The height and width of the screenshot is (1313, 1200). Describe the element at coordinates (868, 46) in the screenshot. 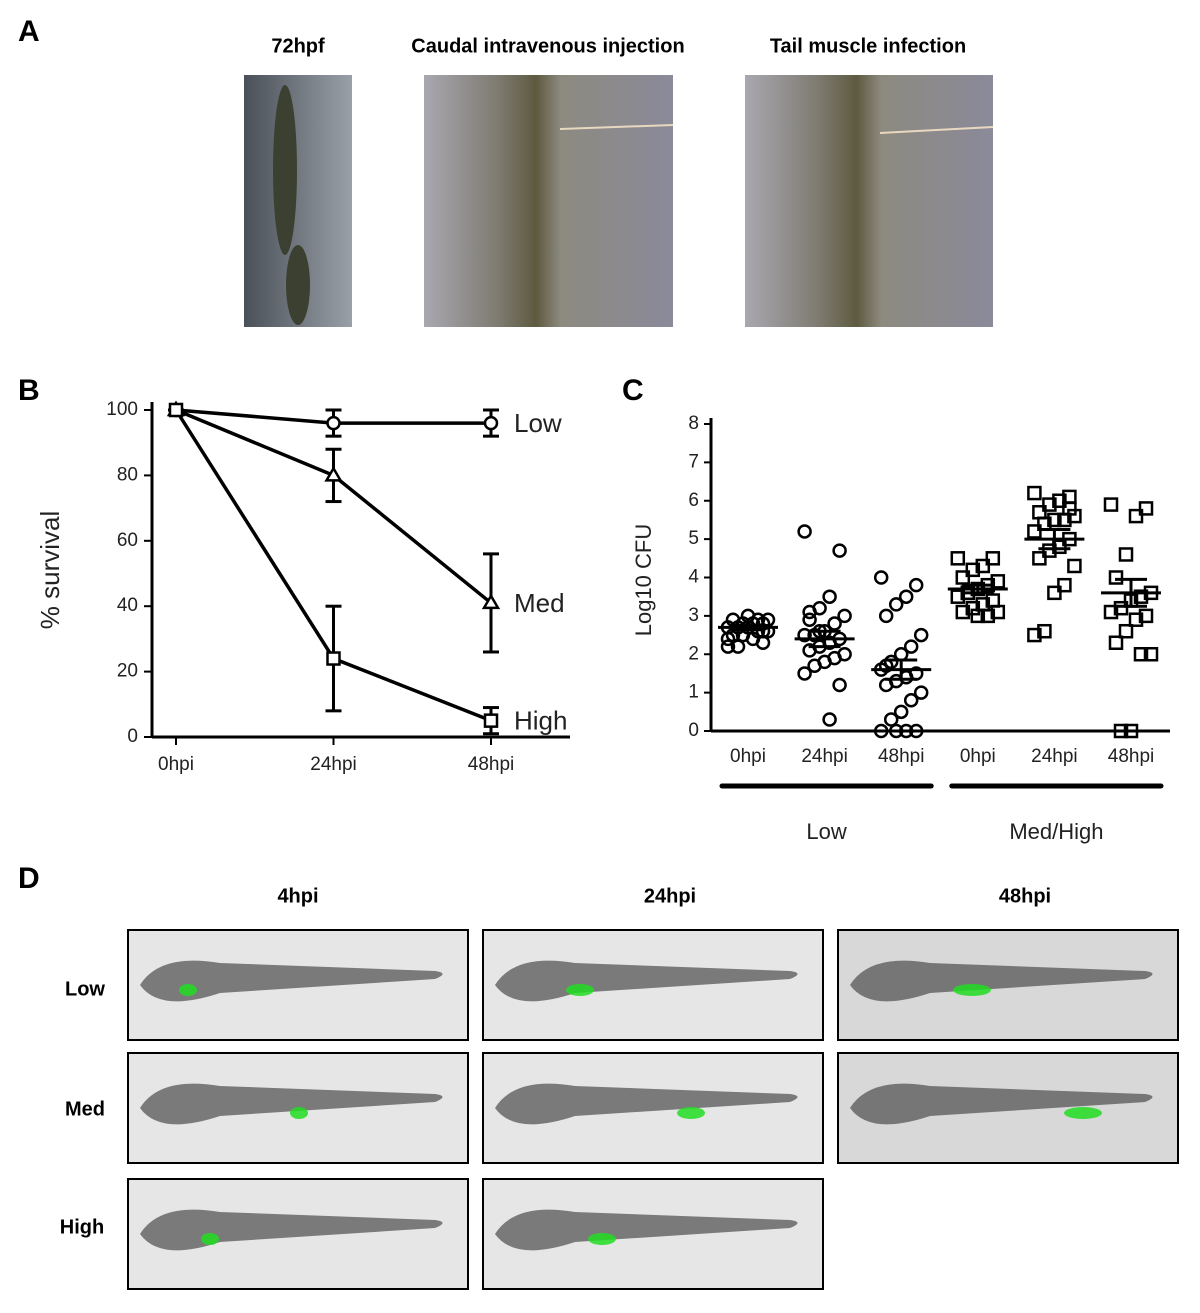

I see `image-title: Tail muscle infection` at that location.